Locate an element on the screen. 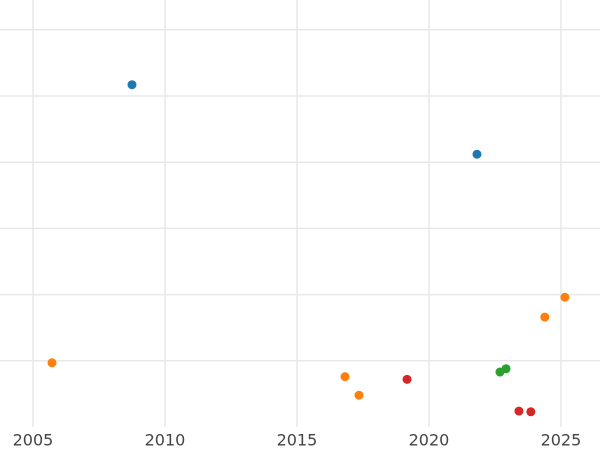 This screenshot has height=450, width=600. x-tick-label: 2025 is located at coordinates (561, 440).